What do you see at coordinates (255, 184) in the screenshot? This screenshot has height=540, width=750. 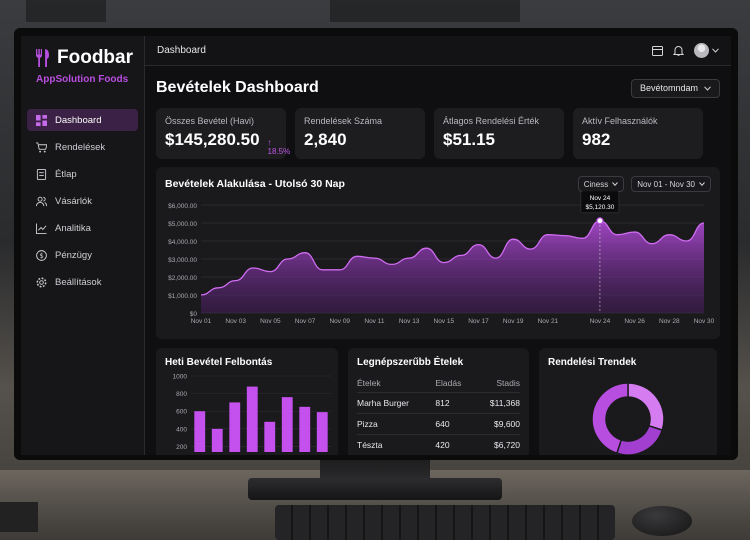 I see `chart-title: Bevételek Alakulása - Utolsó 30 Nap` at bounding box center [255, 184].